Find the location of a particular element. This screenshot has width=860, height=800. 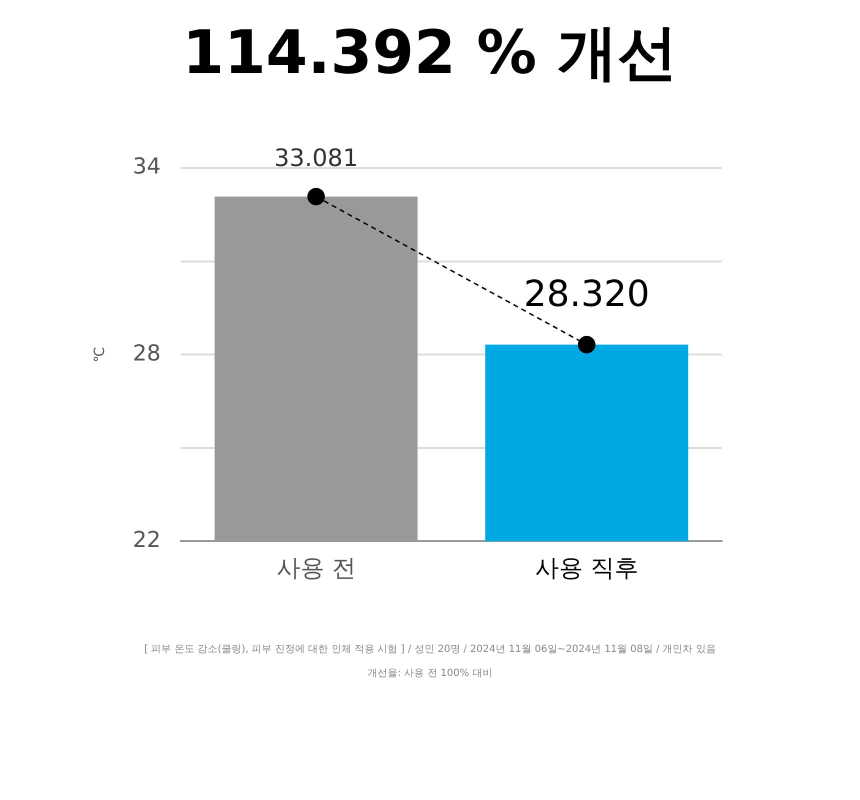

x-tick-label: 사용 직후 is located at coordinates (586, 568).